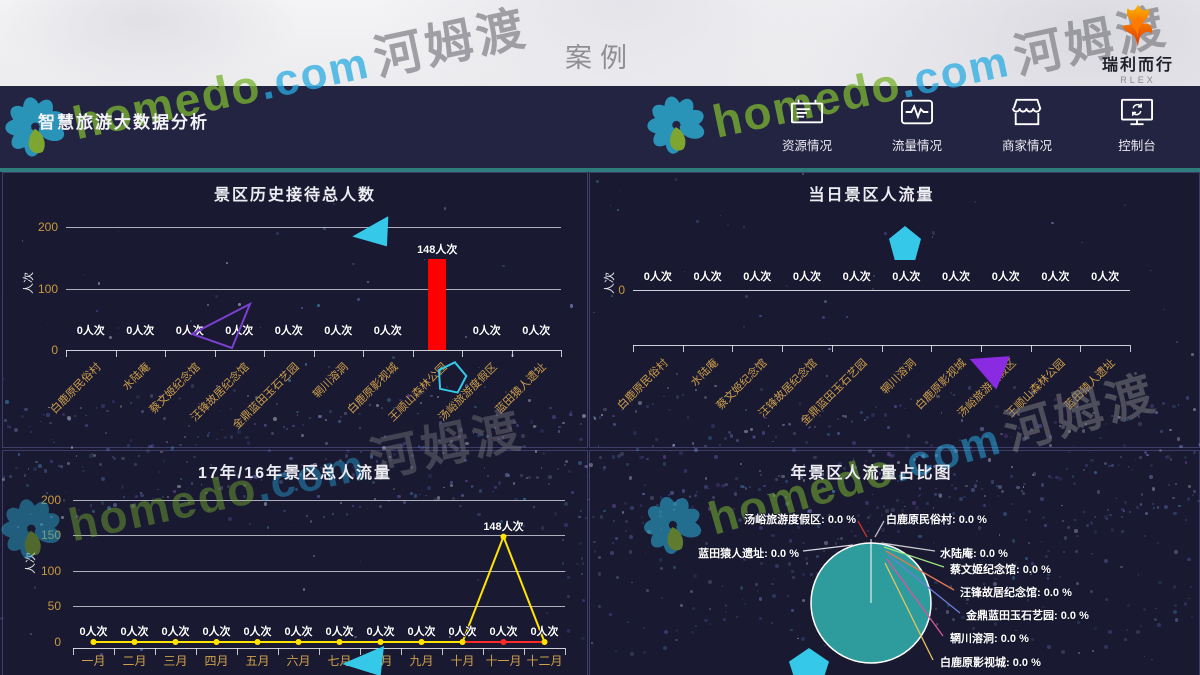 This screenshot has height=675, width=1200. I want to click on nav-label: 商家情况, so click(1026, 146).